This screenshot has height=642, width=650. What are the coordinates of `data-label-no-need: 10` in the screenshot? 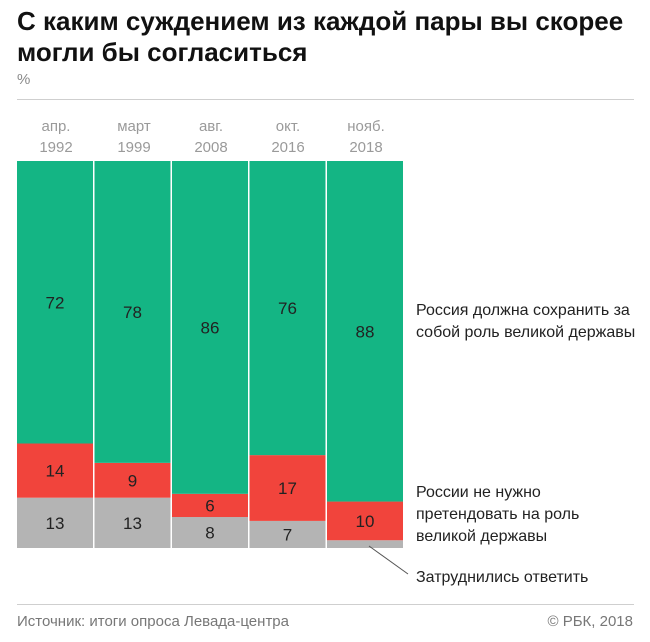 It's located at (365, 521).